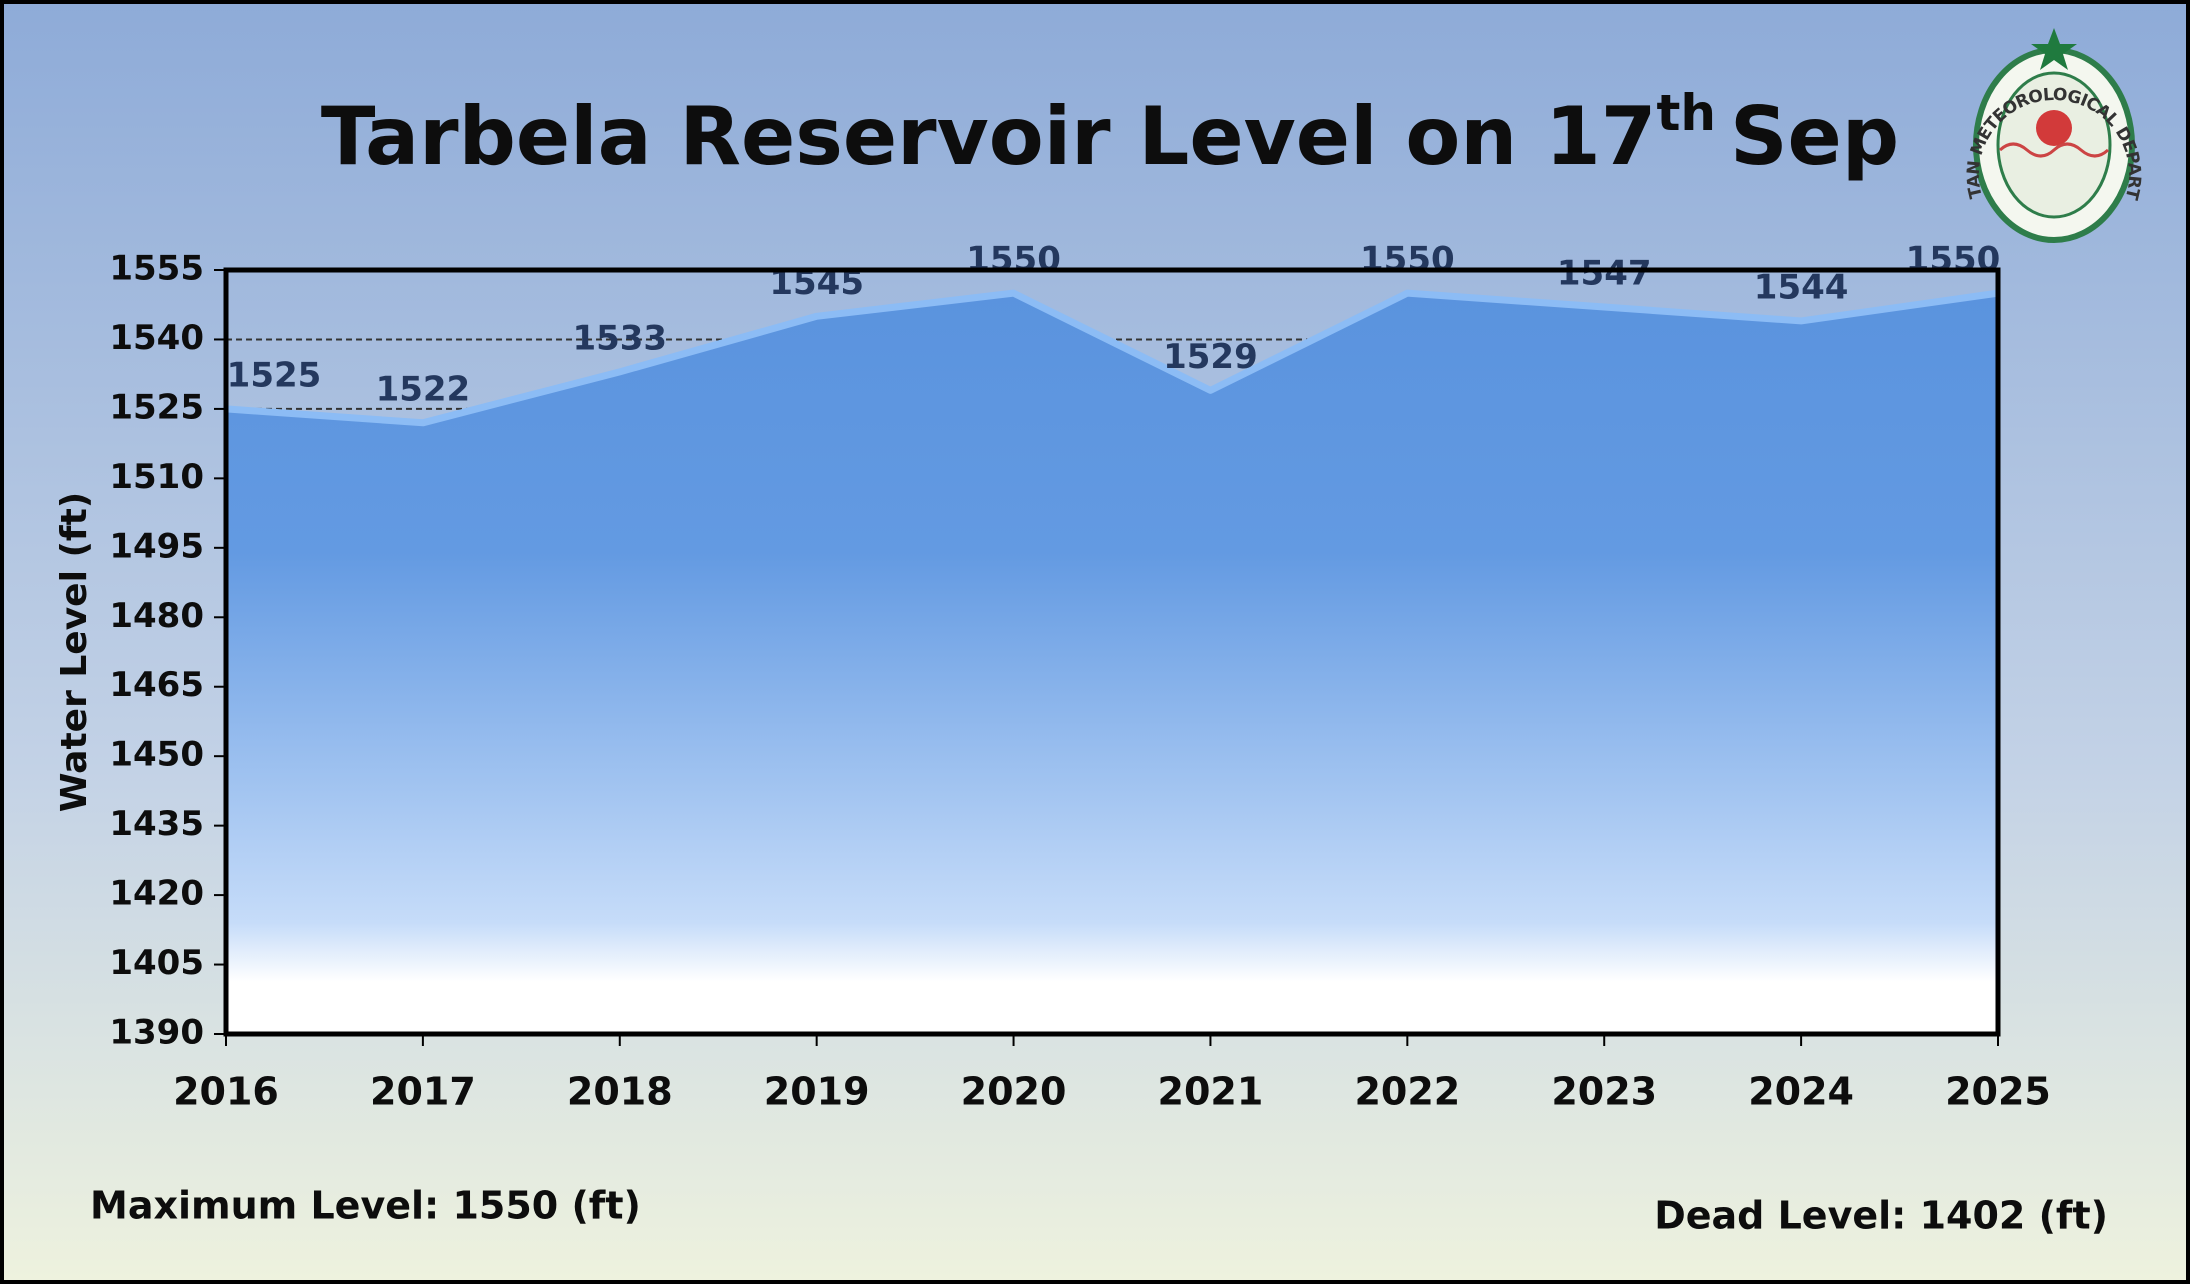 The image size is (2190, 1284). I want to click on x-tick-label: 2022, so click(1407, 1092).